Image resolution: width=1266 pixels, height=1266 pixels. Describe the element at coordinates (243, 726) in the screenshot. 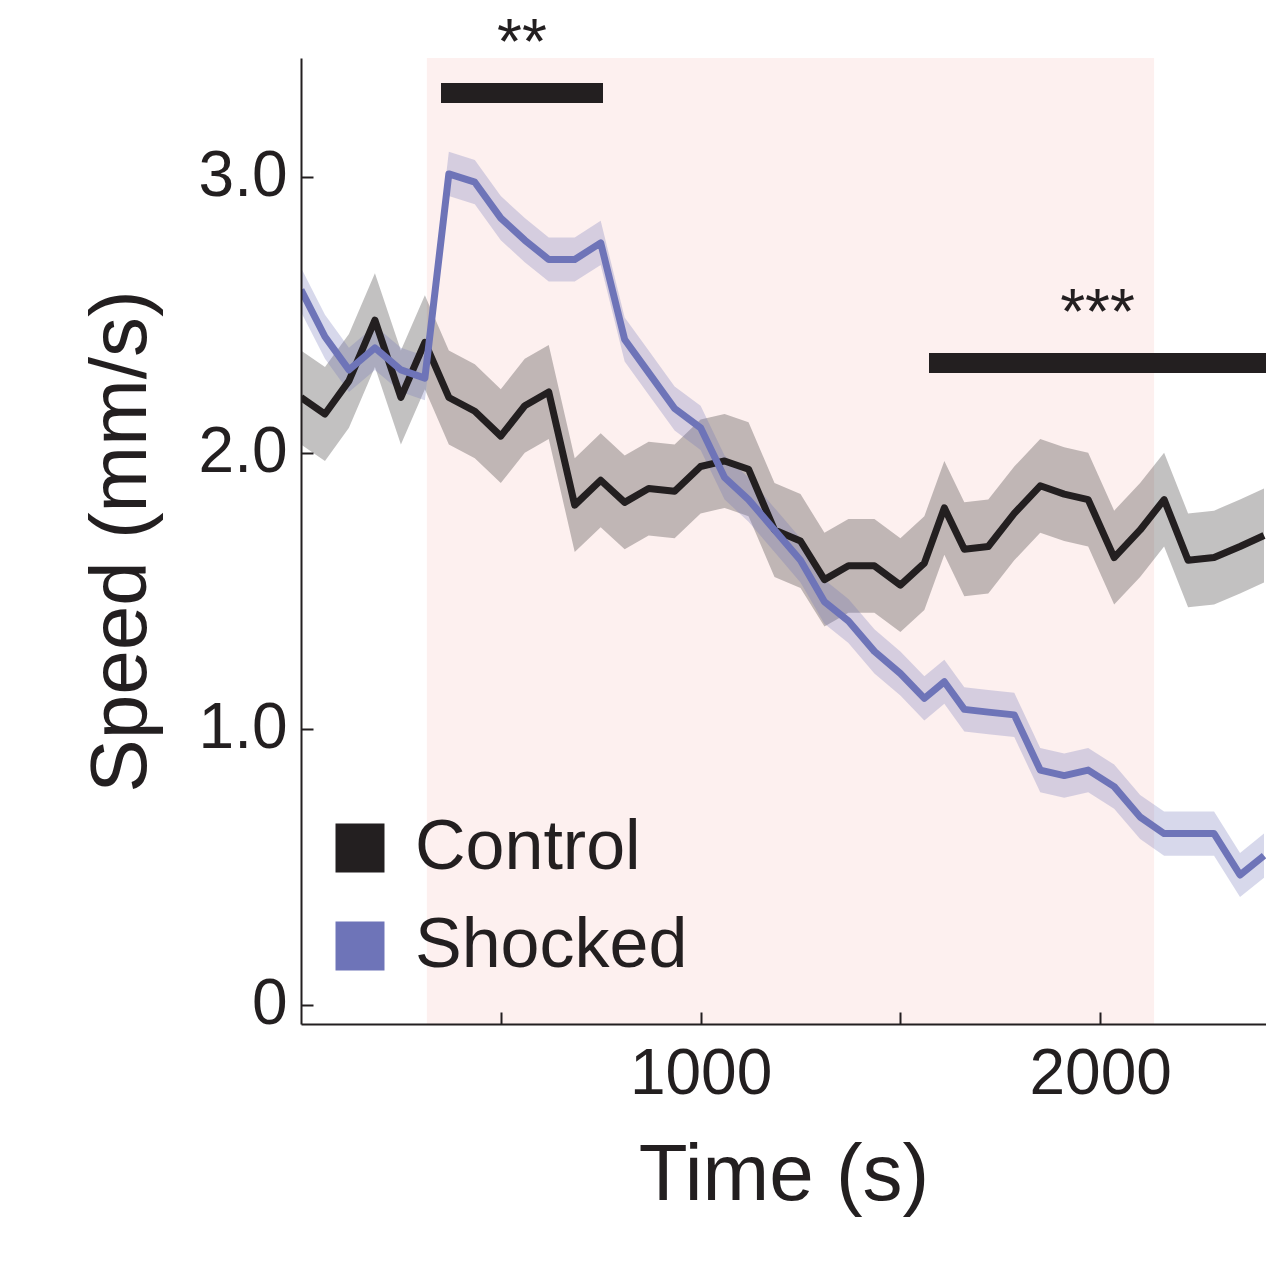

I see `y-tick-label: 1.0` at that location.